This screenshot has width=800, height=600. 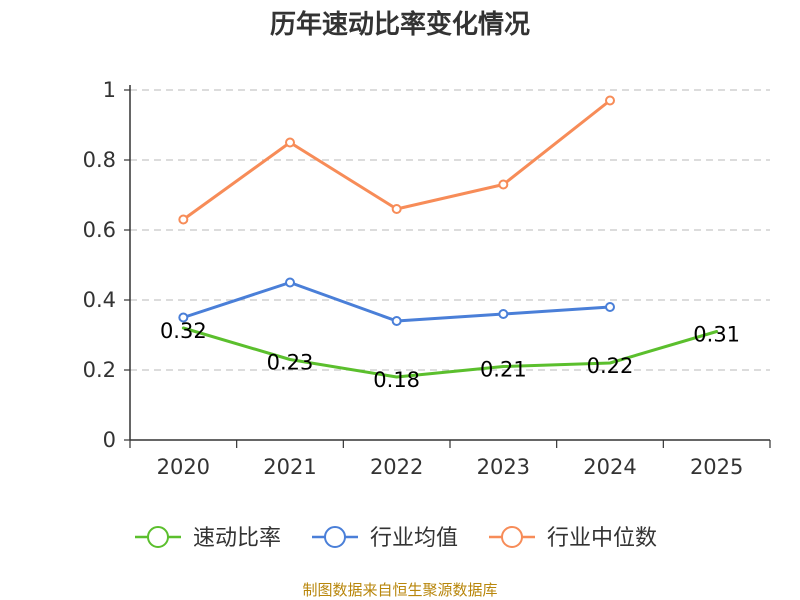 I want to click on y-tick-label: 0, so click(x=109, y=440).